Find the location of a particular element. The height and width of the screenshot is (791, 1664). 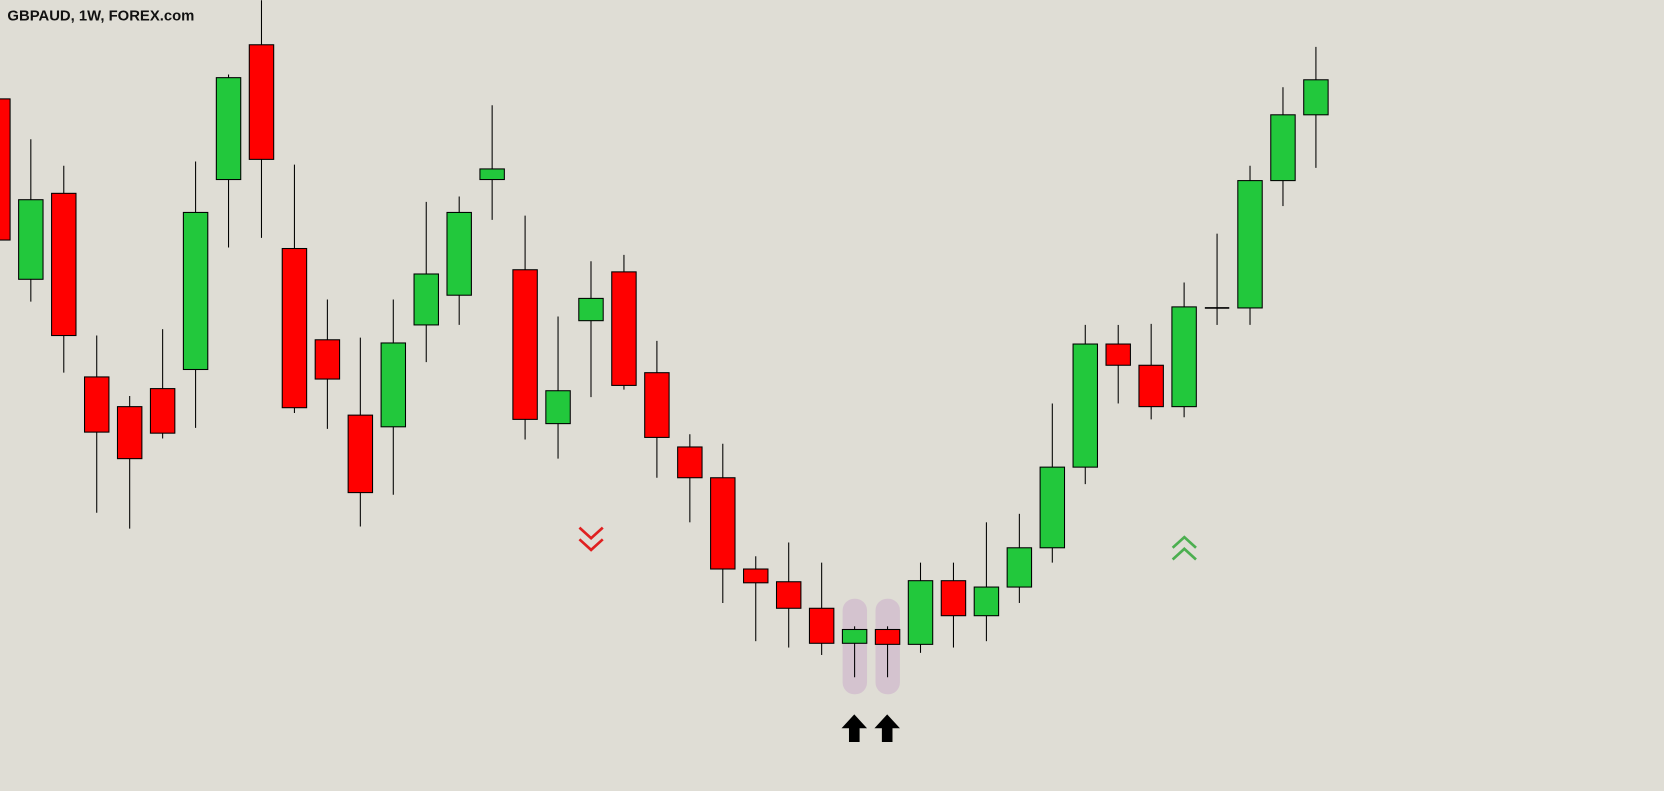

chart-title: GBPAUD, 1W, FOREX.com is located at coordinates (100, 16).